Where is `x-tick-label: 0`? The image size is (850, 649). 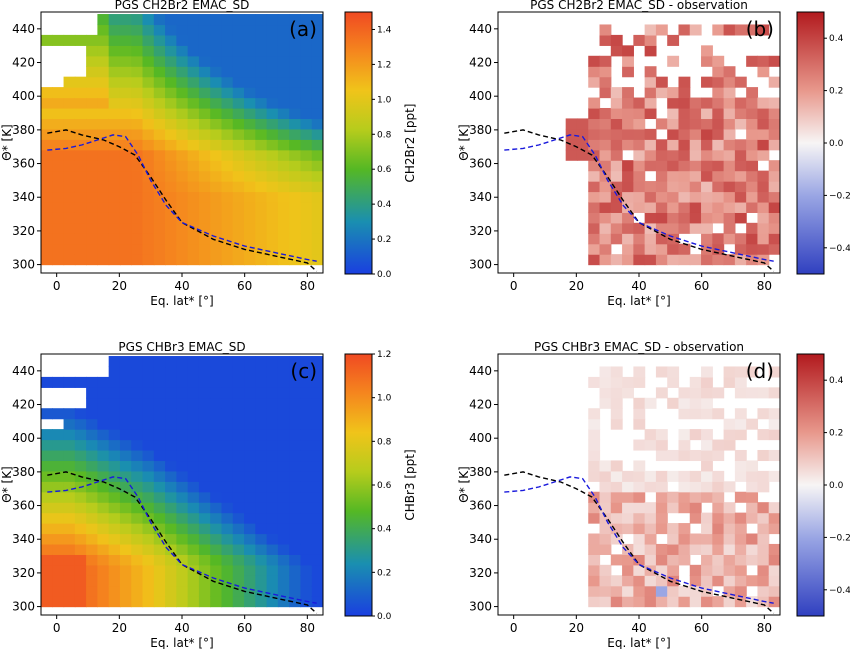 x-tick-label: 0 is located at coordinates (514, 628).